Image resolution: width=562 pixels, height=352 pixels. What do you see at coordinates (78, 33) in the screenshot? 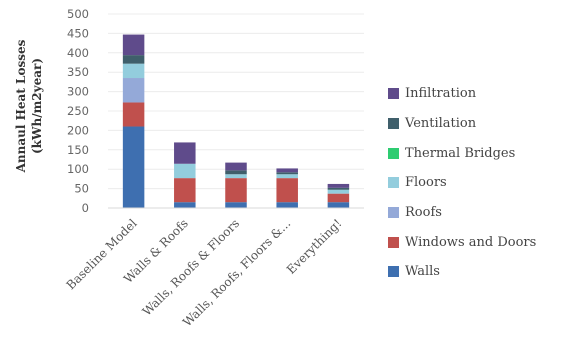
I see `y-tick-label: 450` at bounding box center [78, 33].